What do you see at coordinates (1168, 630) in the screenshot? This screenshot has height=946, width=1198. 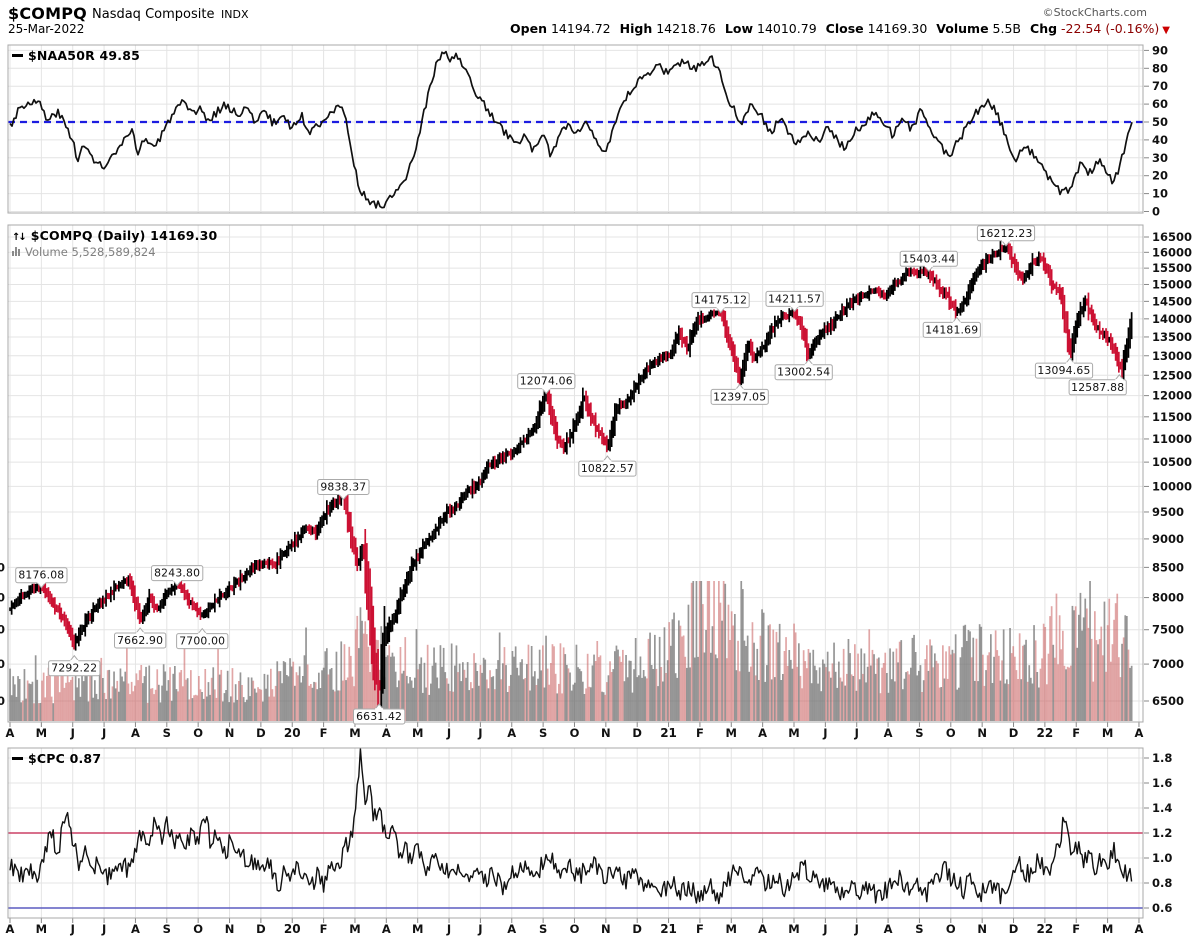 I see `svg-text: 7500` at bounding box center [1168, 630].